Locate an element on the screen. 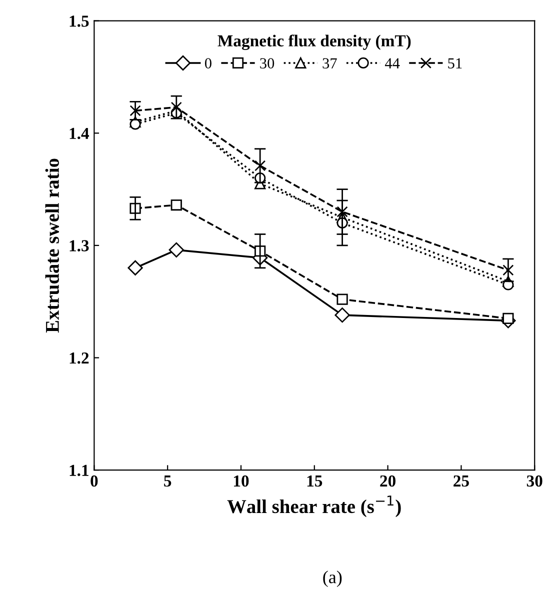 Image resolution: width=554 pixels, height=595 pixels. y-tick-label: 1.2 is located at coordinates (79, 358).